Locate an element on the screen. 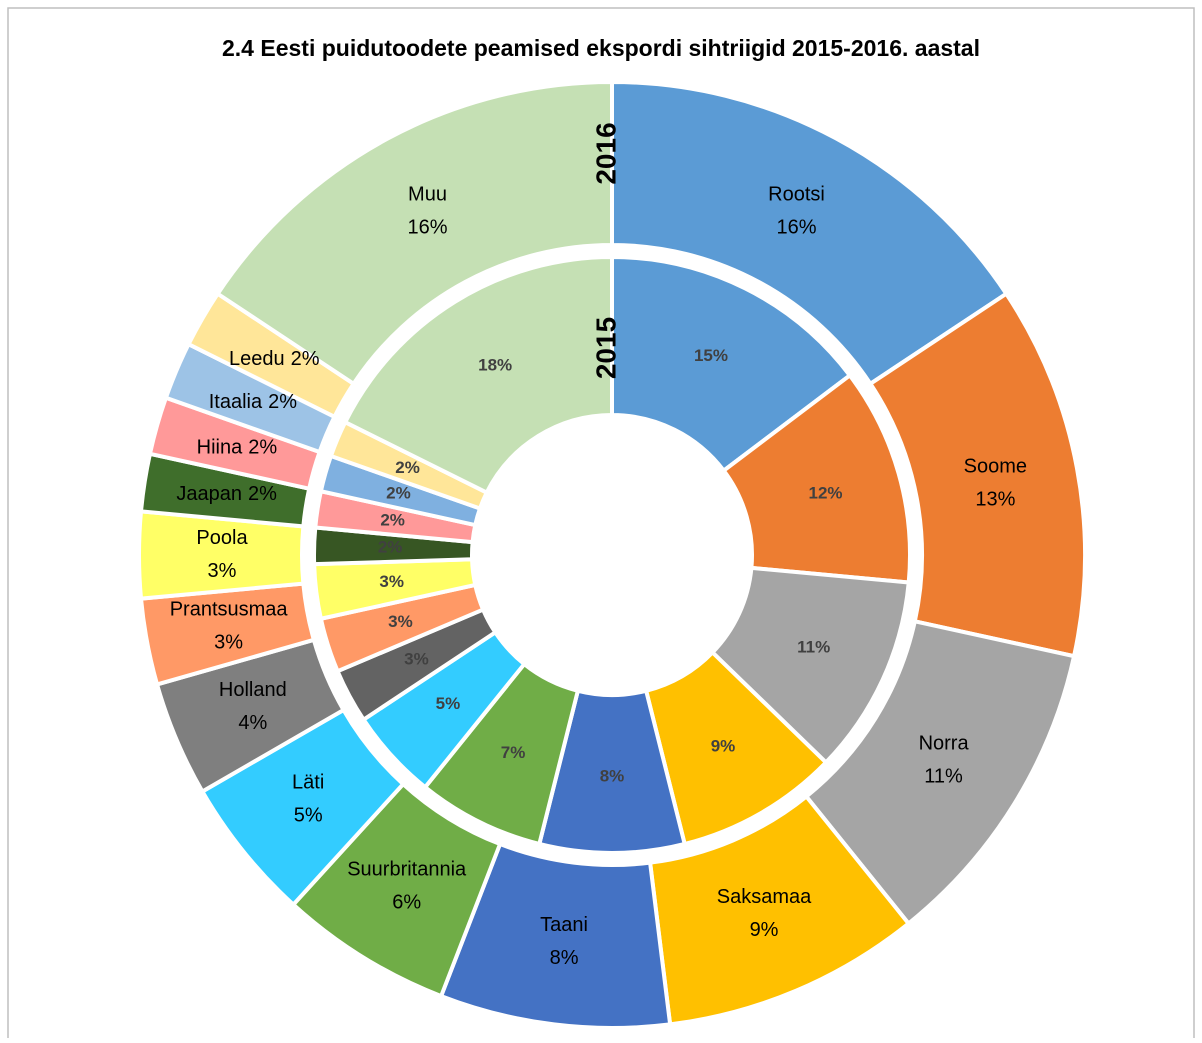  slice-label: Norra 11% is located at coordinates (944, 760).